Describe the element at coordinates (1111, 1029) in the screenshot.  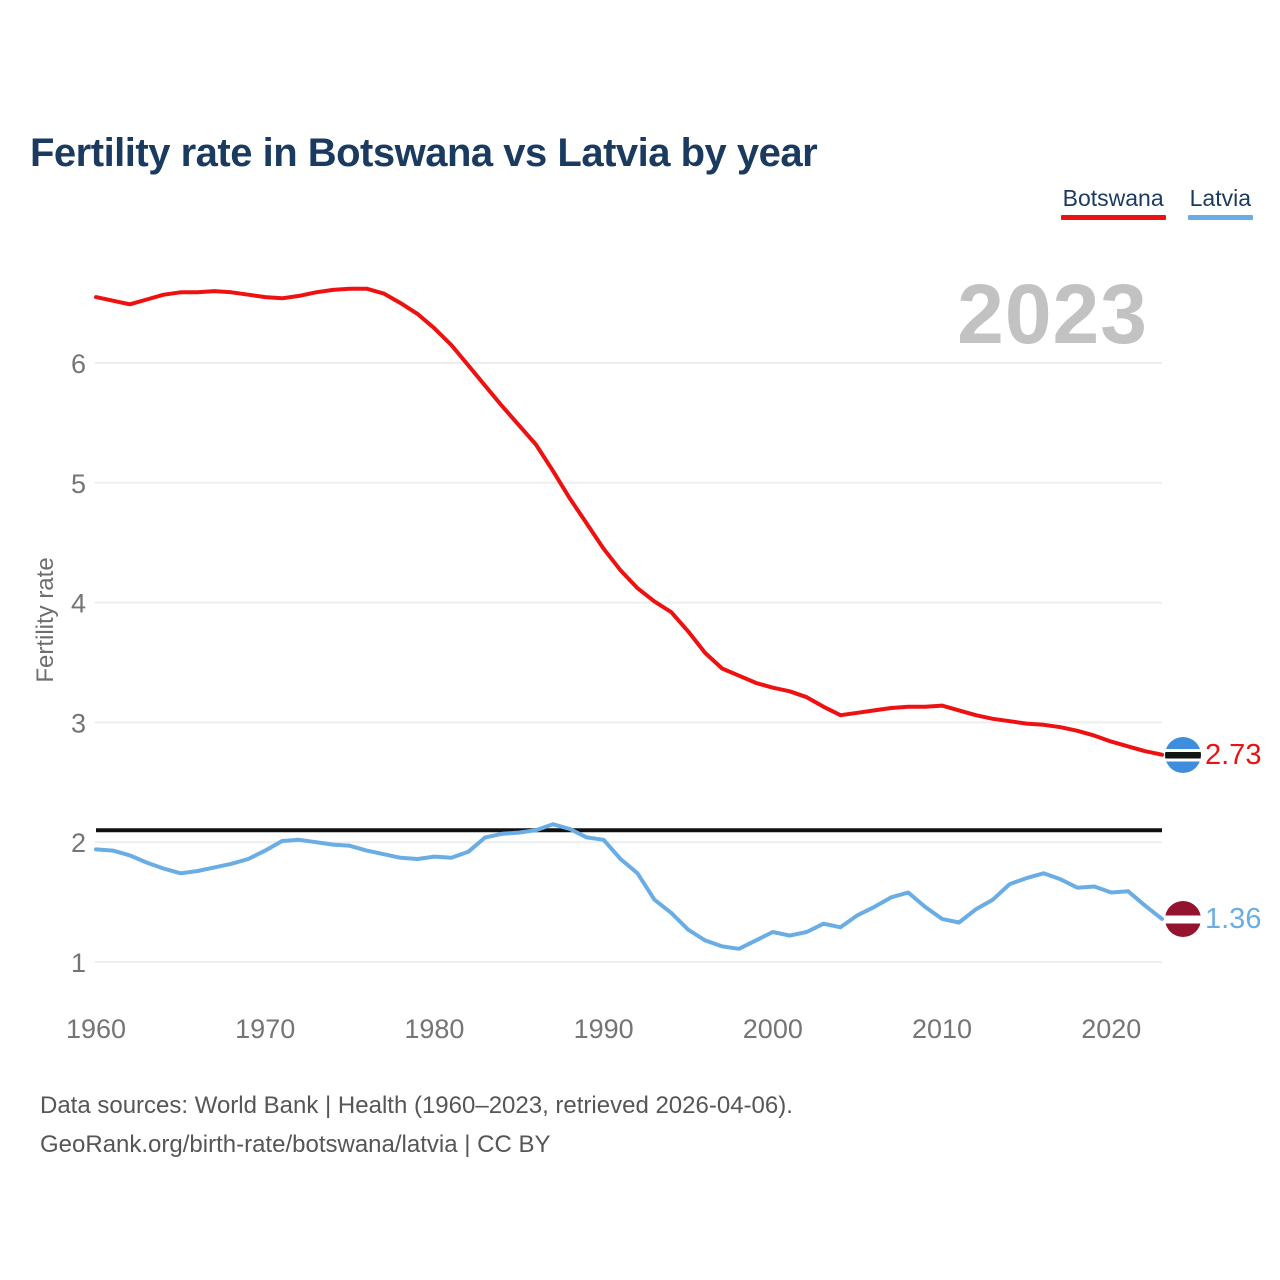
I see `x-tick-label-2020: 2020` at that location.